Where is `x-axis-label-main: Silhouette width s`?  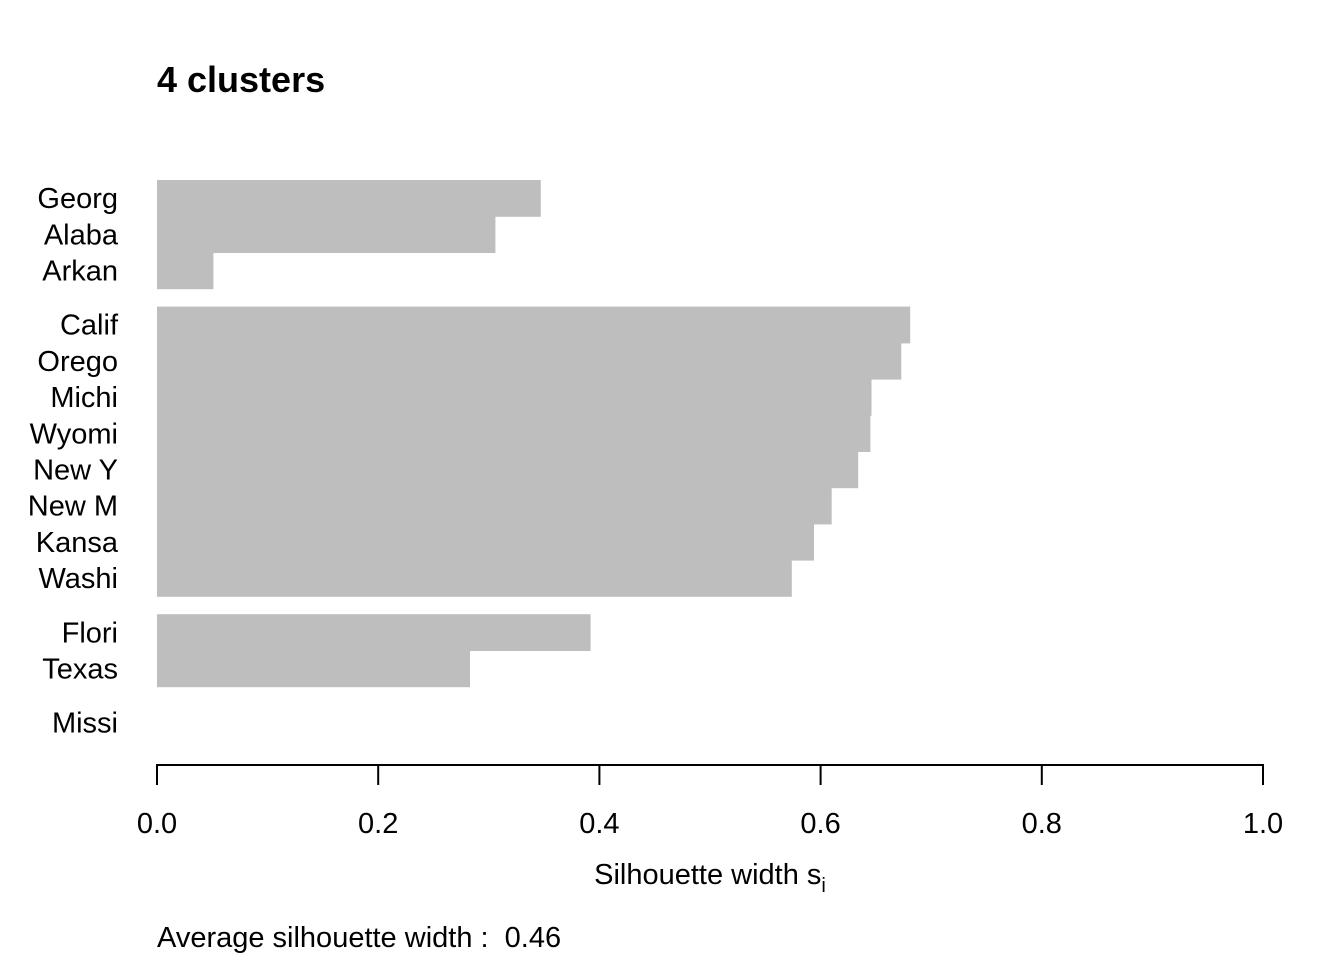
x-axis-label-main: Silhouette width s is located at coordinates (707, 875).